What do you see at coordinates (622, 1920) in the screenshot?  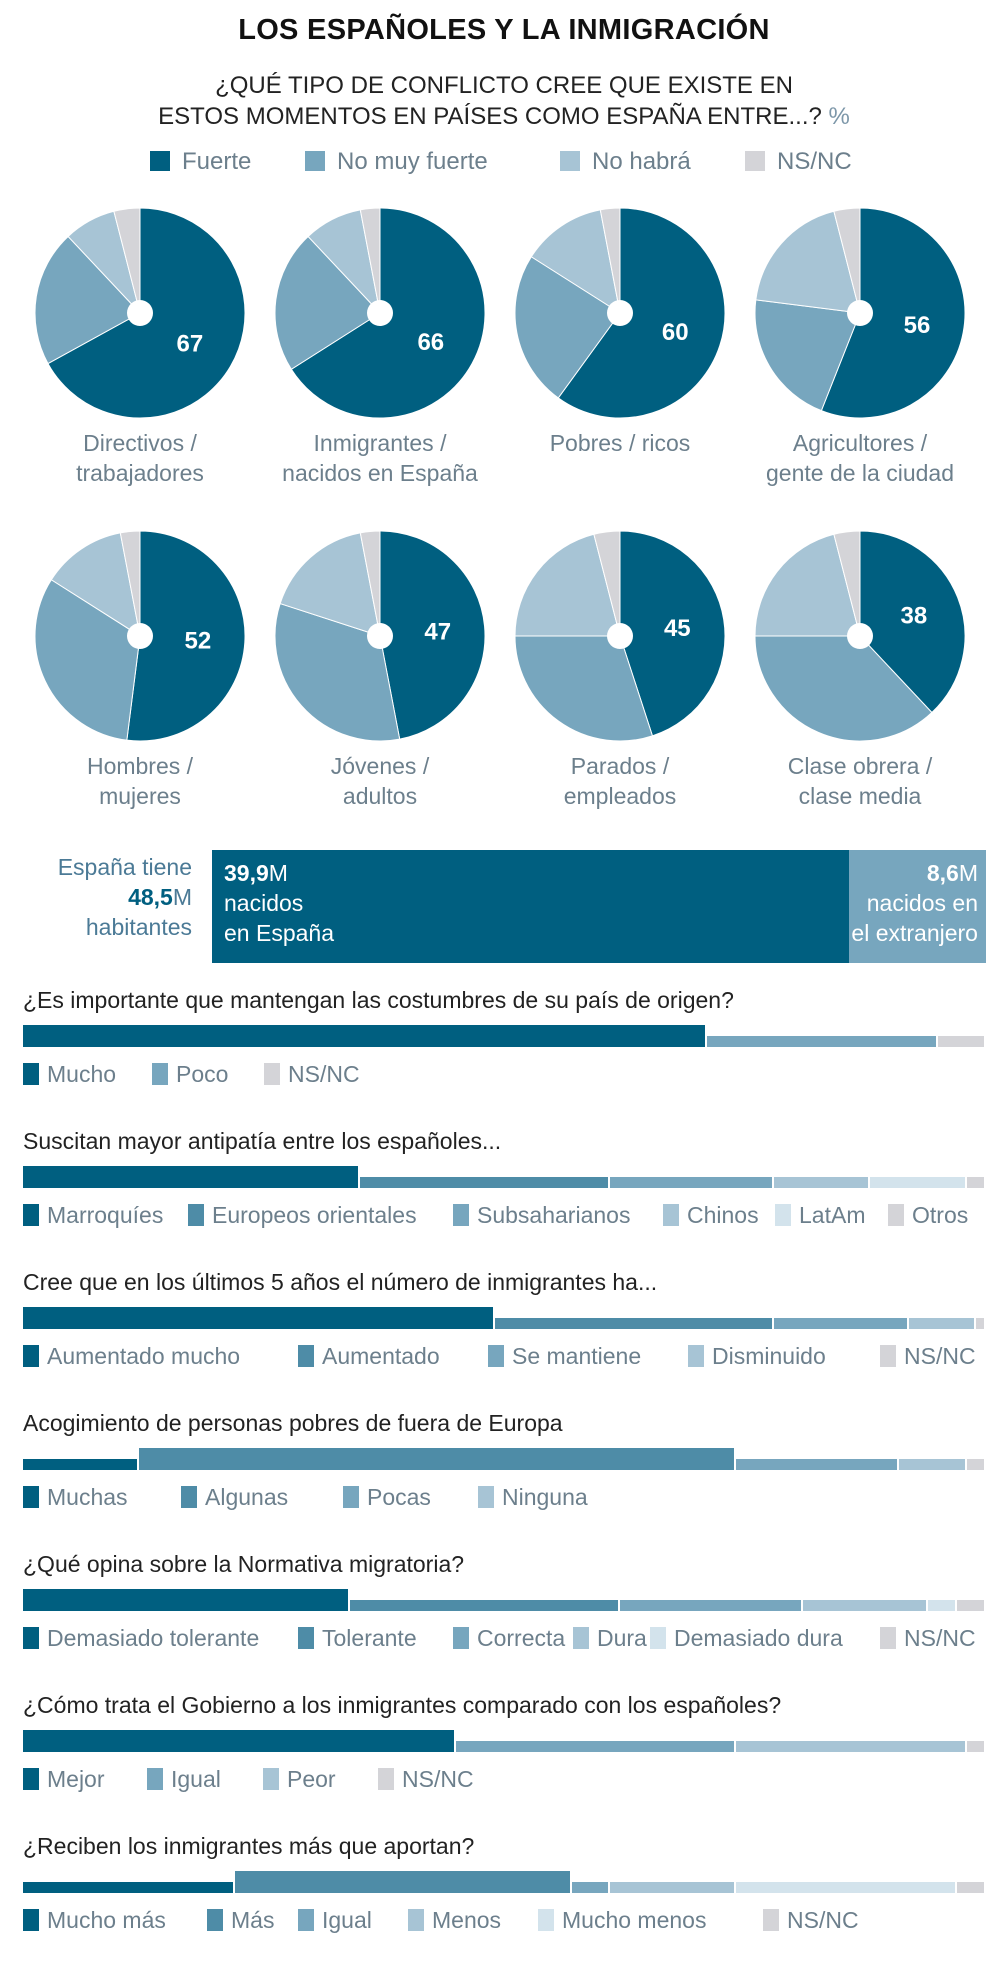 I see `legend-item: Mucho menos` at bounding box center [622, 1920].